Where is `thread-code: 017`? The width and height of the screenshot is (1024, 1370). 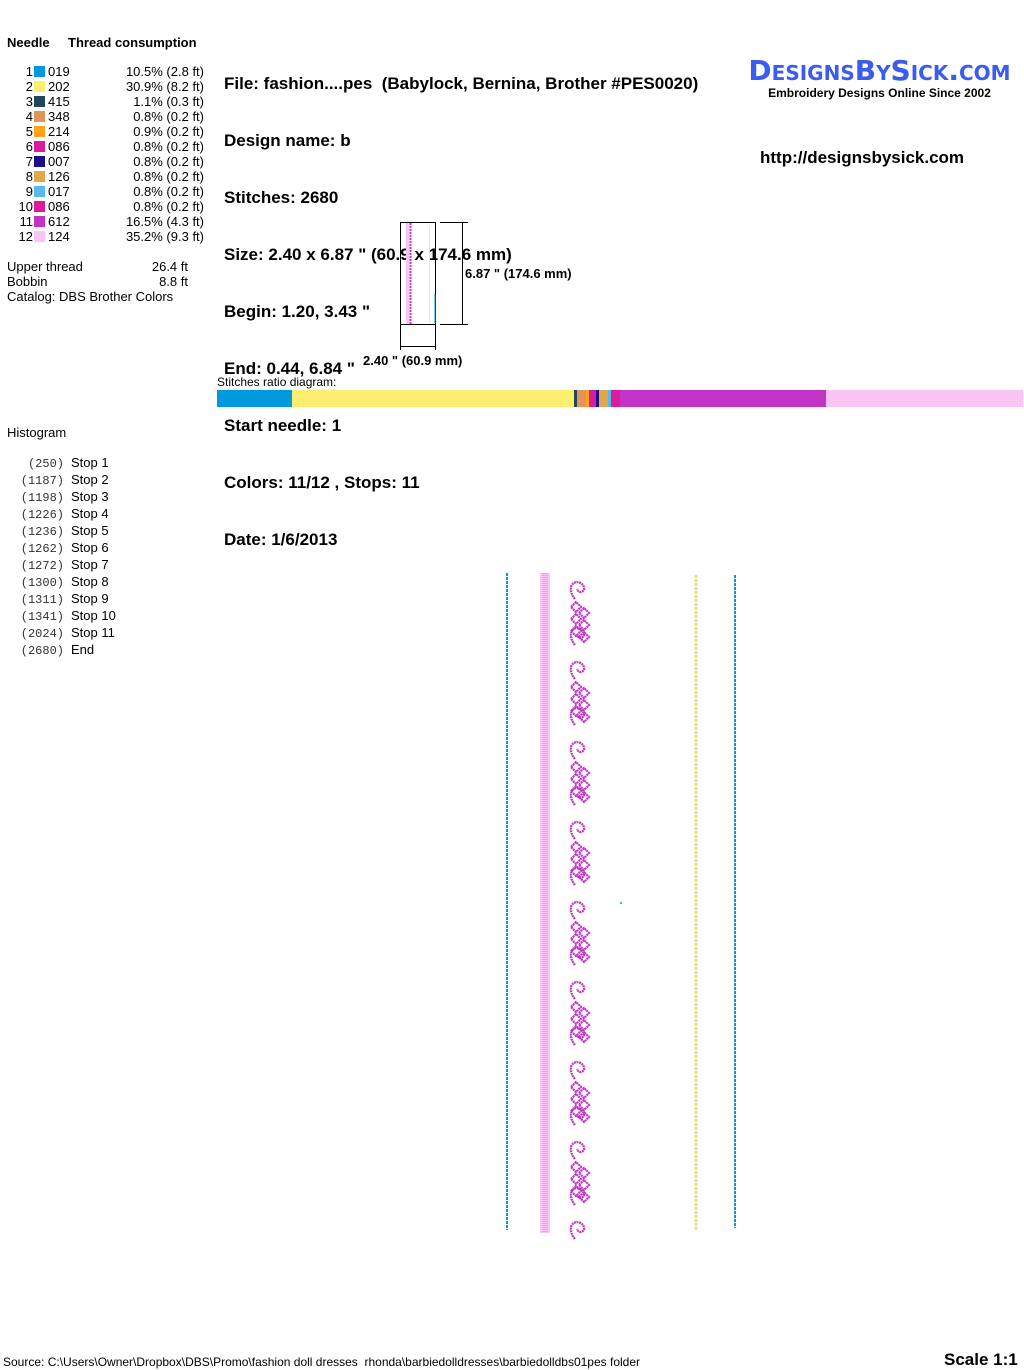 thread-code: 017 is located at coordinates (59, 191).